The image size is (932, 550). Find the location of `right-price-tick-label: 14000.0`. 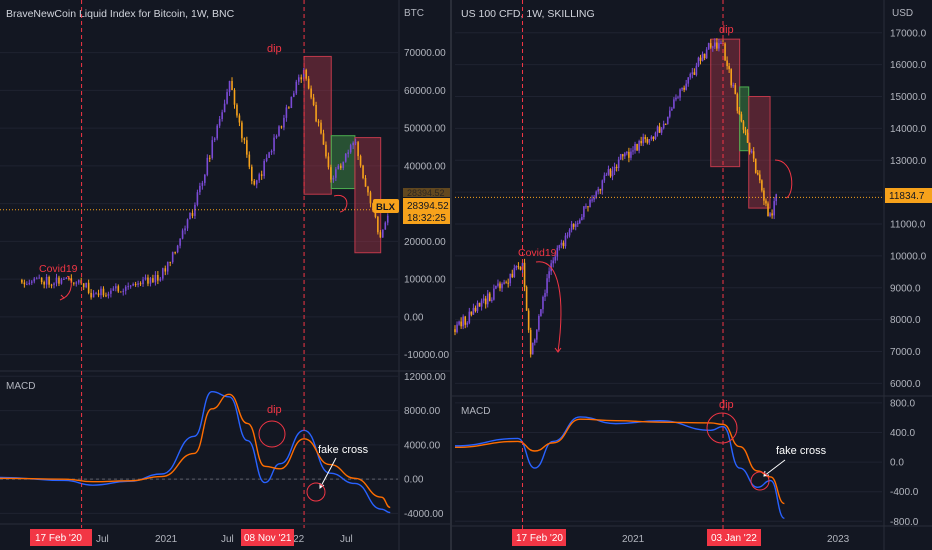

right-price-tick-label: 14000.0 is located at coordinates (908, 129).